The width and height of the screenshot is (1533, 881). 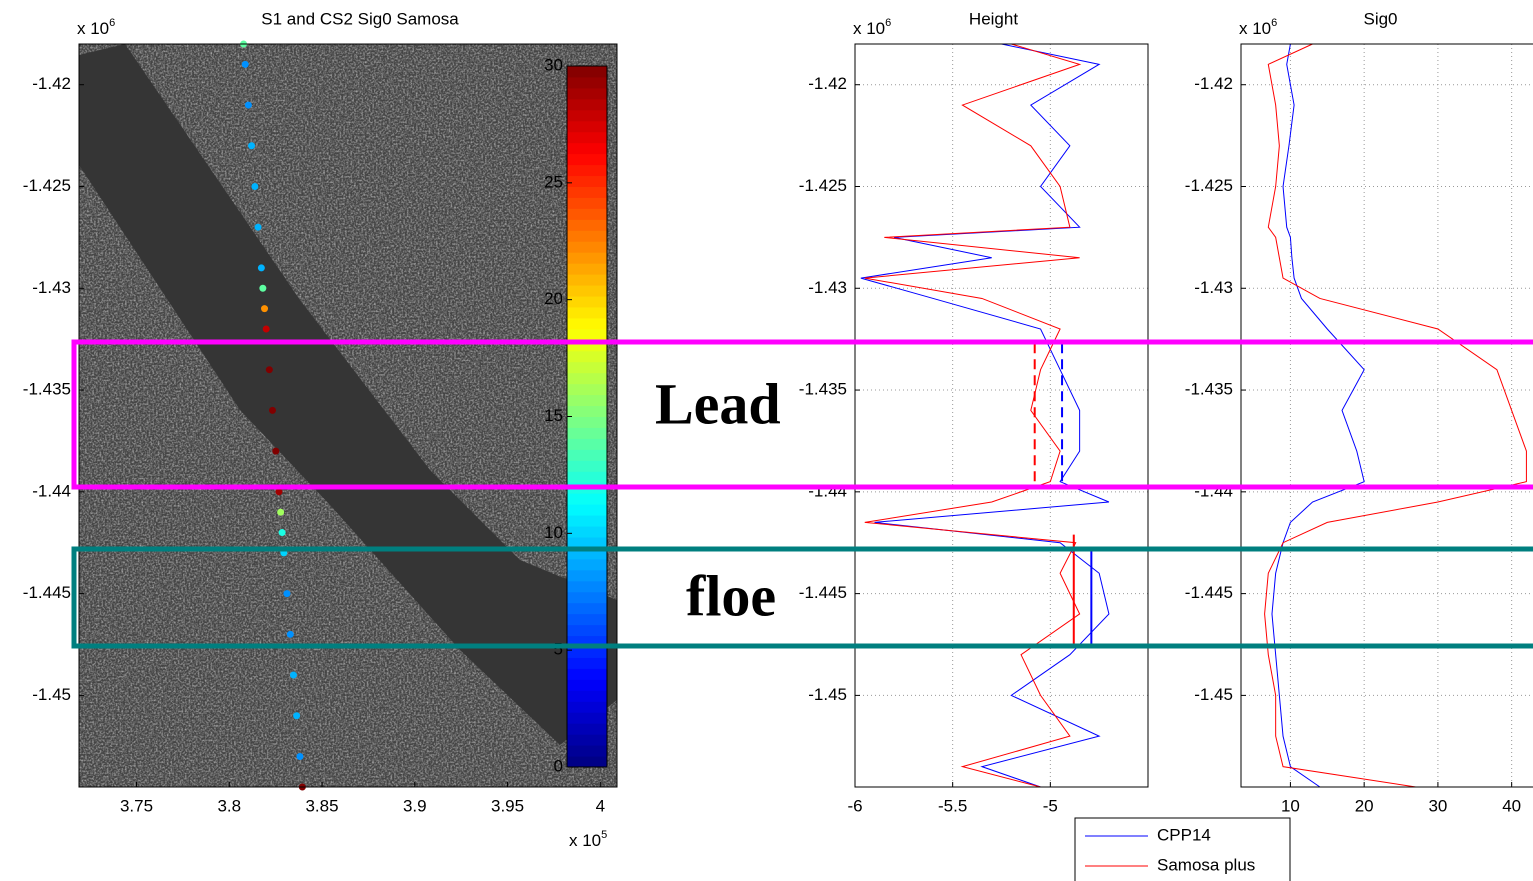 I want to click on x-tick-label: 4, so click(x=600, y=805).